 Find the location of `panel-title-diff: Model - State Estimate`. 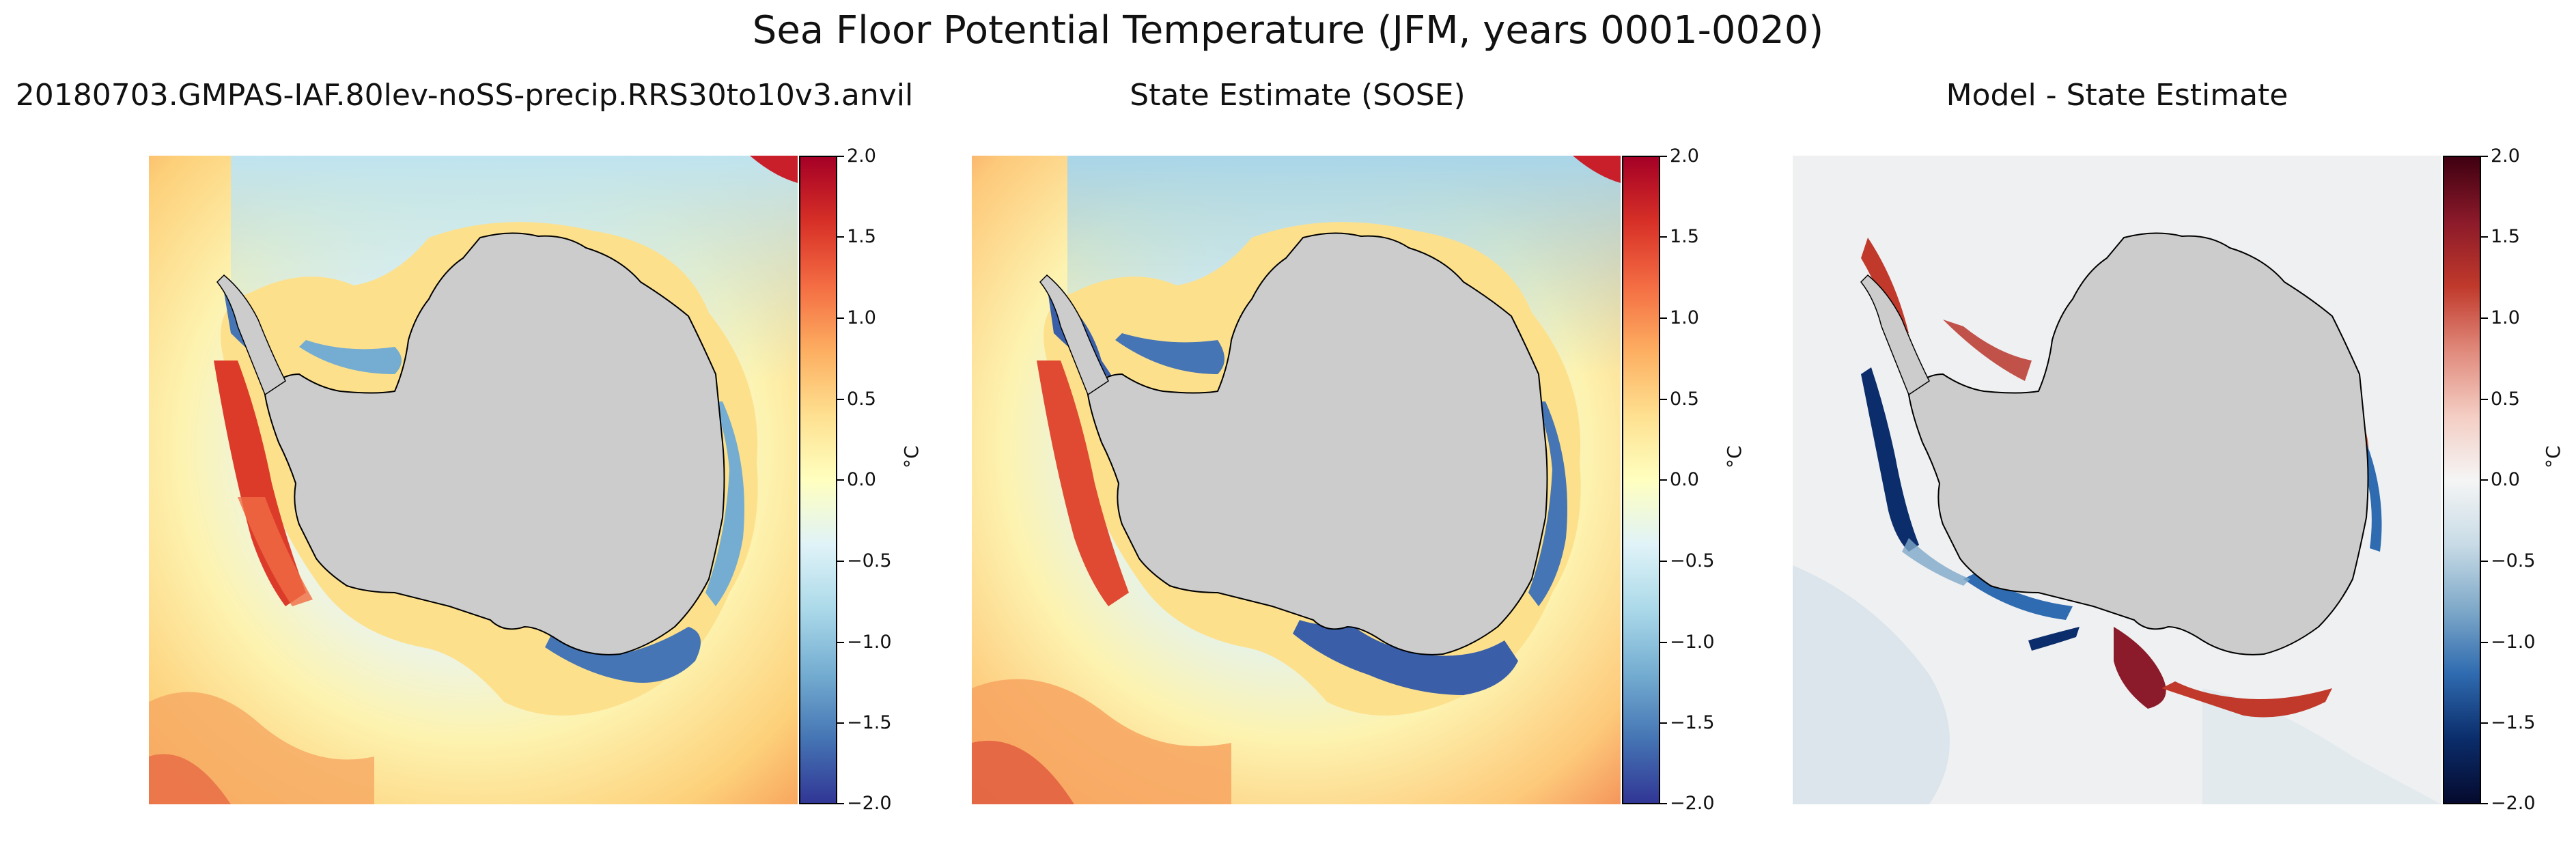

panel-title-diff: Model - State Estimate is located at coordinates (2117, 96).